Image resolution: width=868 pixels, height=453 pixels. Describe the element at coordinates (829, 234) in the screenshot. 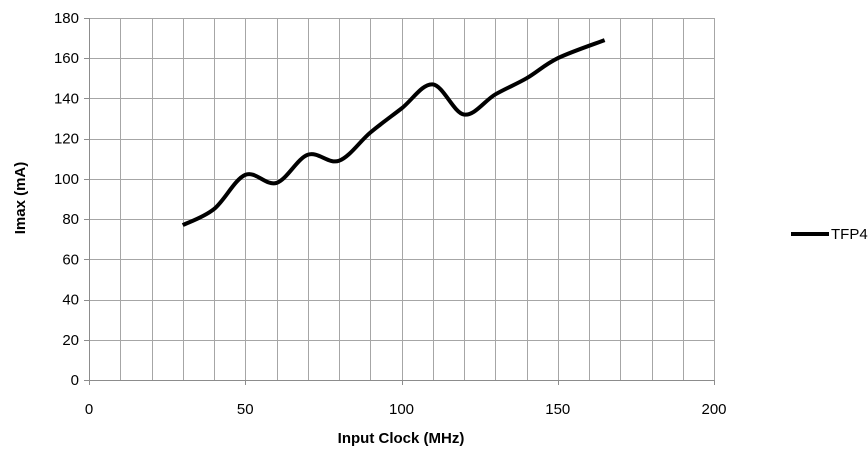

I see `chart-legend: TFP401` at that location.